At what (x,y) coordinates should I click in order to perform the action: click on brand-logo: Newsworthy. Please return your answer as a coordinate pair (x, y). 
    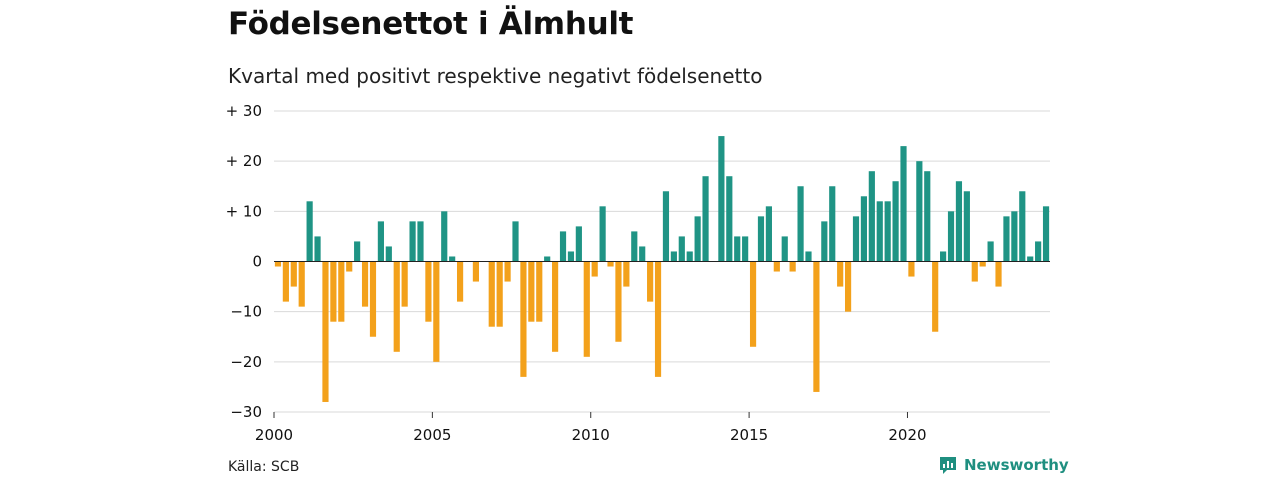
    Looking at the image, I should click on (1003, 465).